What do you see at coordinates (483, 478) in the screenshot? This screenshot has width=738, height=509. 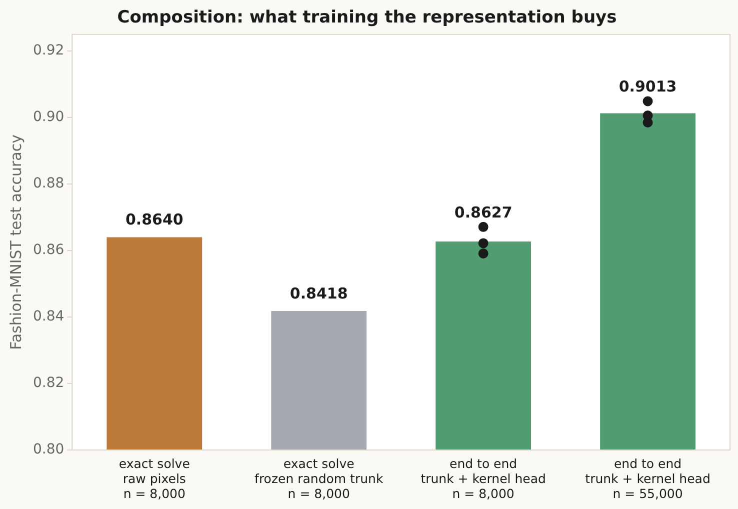 I see `x-tick-label: end to end trunk + kernel head n = 8,000` at bounding box center [483, 478].